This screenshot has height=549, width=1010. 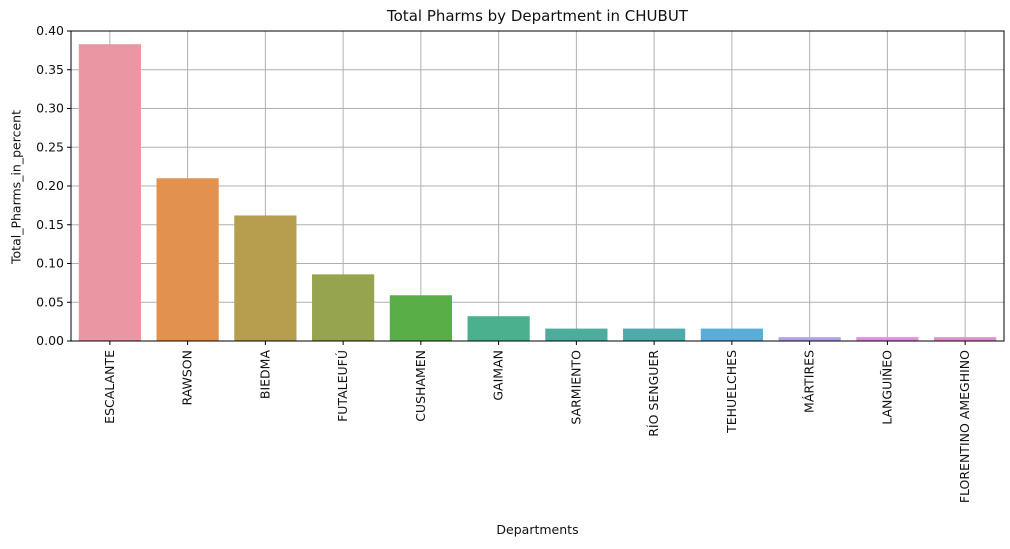 What do you see at coordinates (50, 30) in the screenshot?
I see `y-tick-label: 0.40` at bounding box center [50, 30].